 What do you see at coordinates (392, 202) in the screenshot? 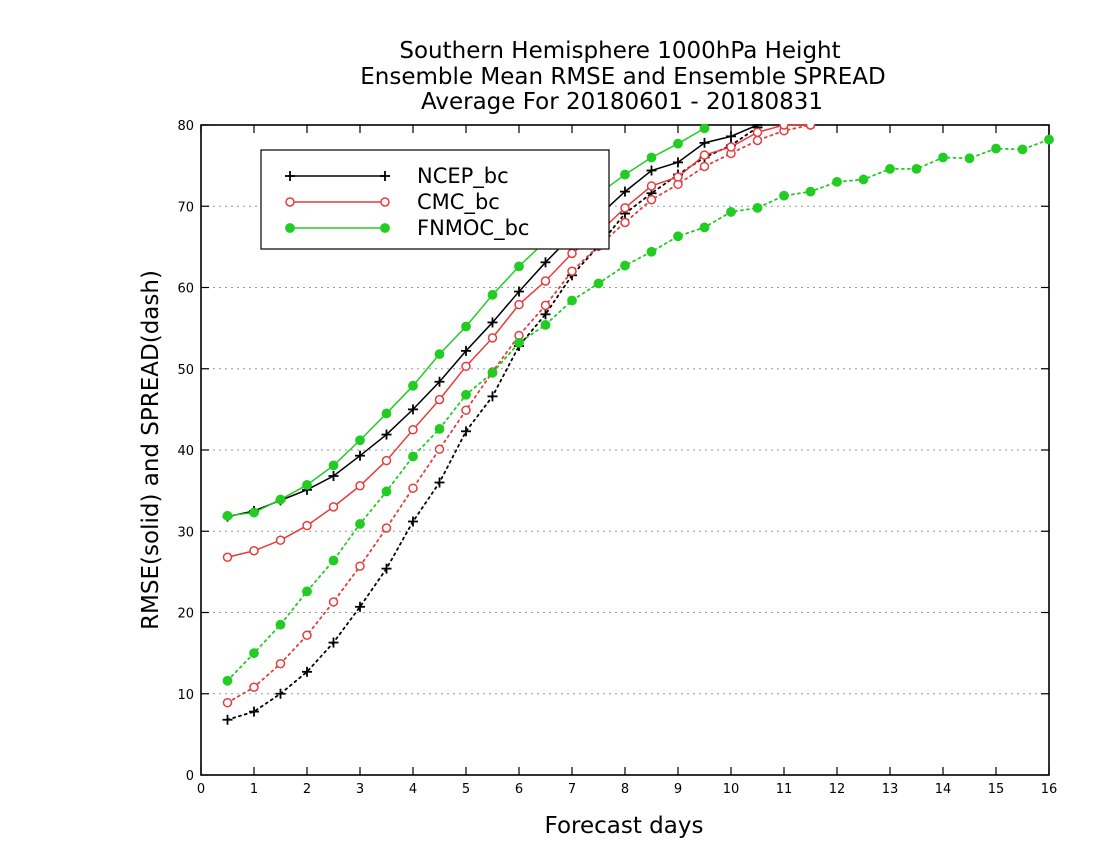
I see `legend-item-cmc-bc: CMC_bc` at bounding box center [392, 202].